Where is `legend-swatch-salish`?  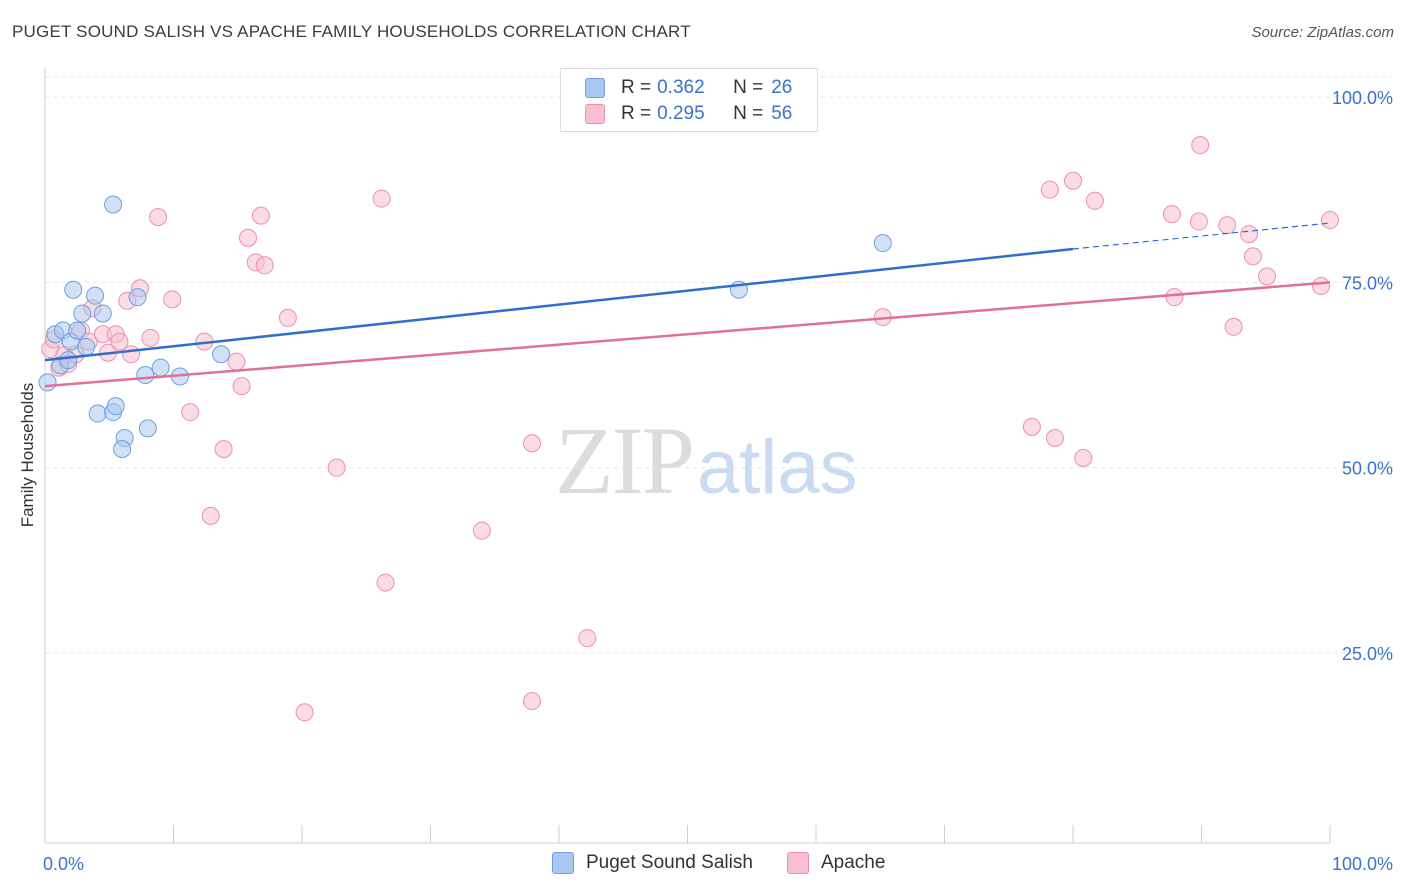 legend-swatch-salish is located at coordinates (563, 863).